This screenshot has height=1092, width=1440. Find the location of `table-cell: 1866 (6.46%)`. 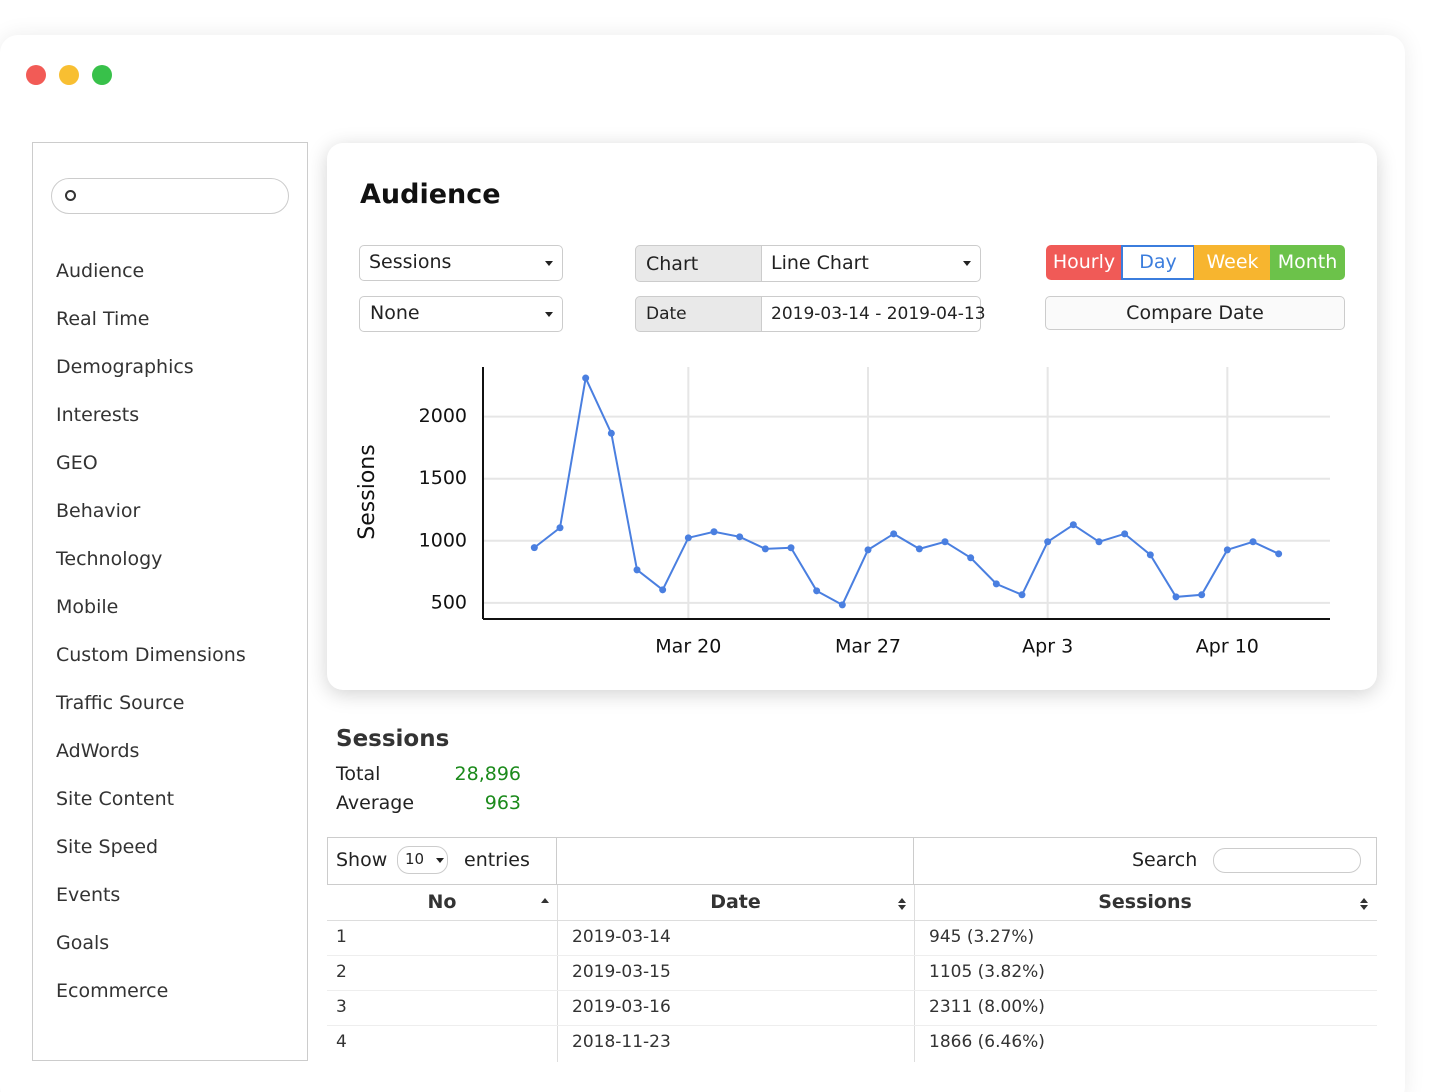

table-cell: 1866 (6.46%) is located at coordinates (987, 1042).